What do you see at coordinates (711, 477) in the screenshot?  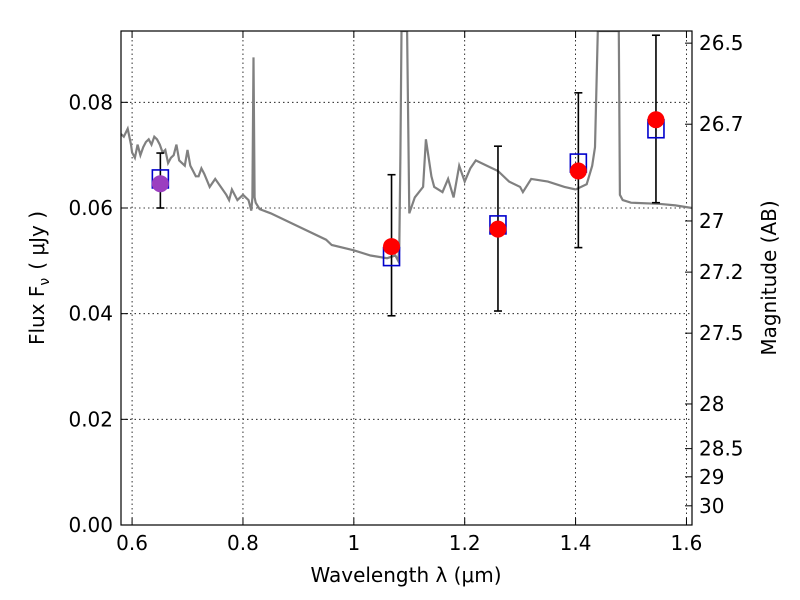 I see `y2-tick-label: 29` at bounding box center [711, 477].